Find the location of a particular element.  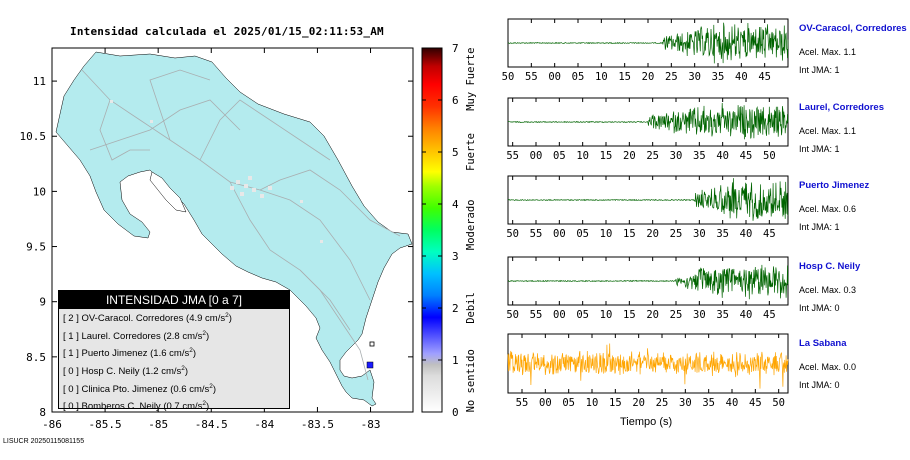

town-markers is located at coordinates (216, 171).